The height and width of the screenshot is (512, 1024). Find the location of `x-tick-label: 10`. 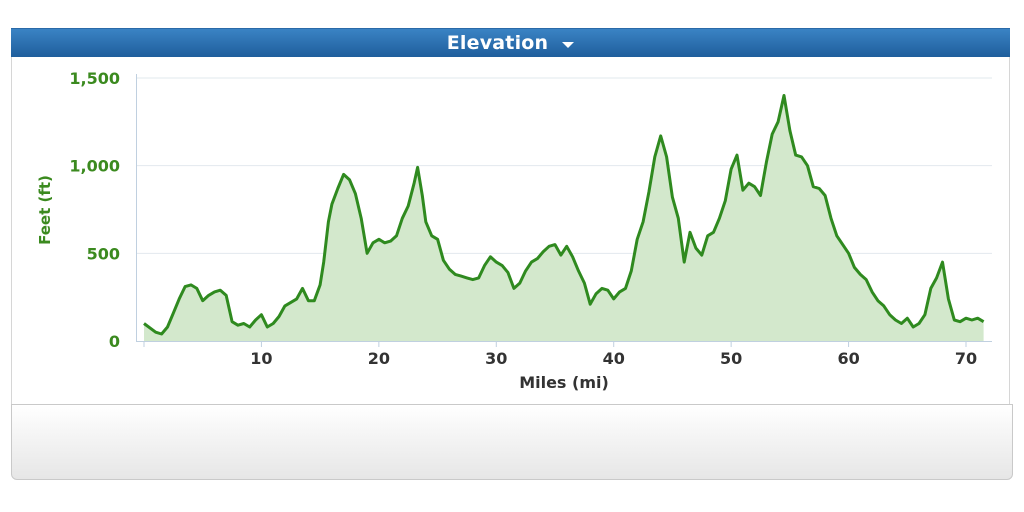

x-tick-label: 10 is located at coordinates (261, 358).